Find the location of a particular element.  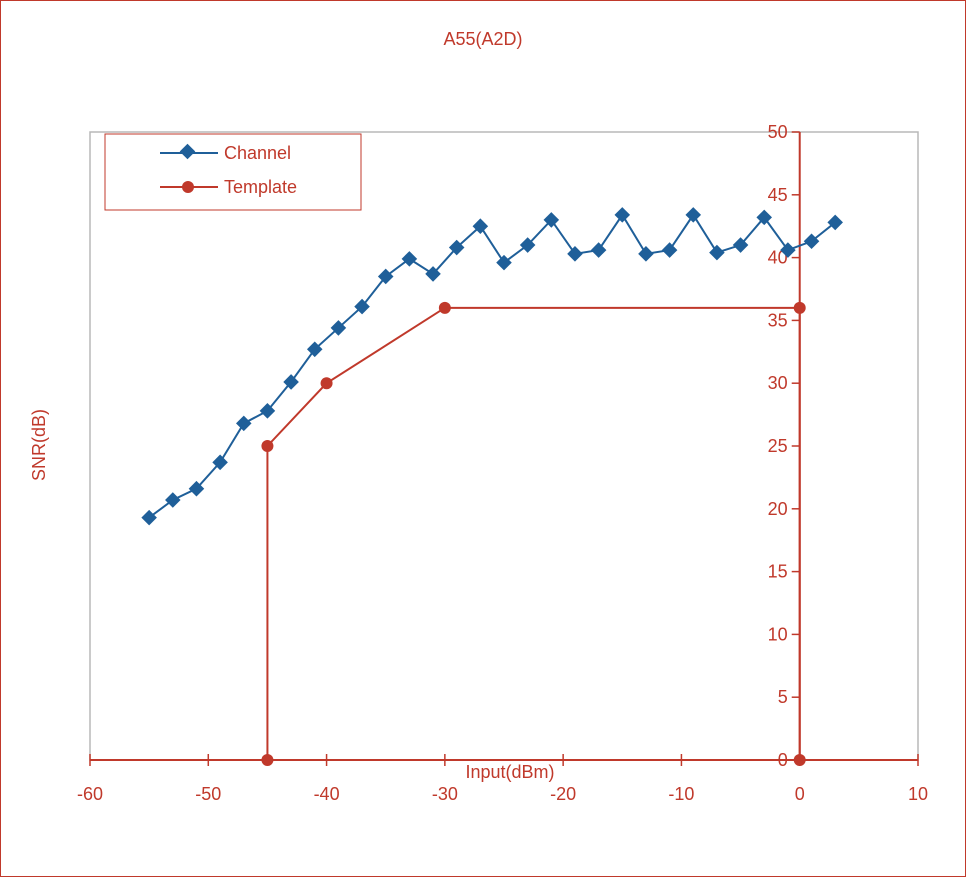

legend-box is located at coordinates (233, 172).